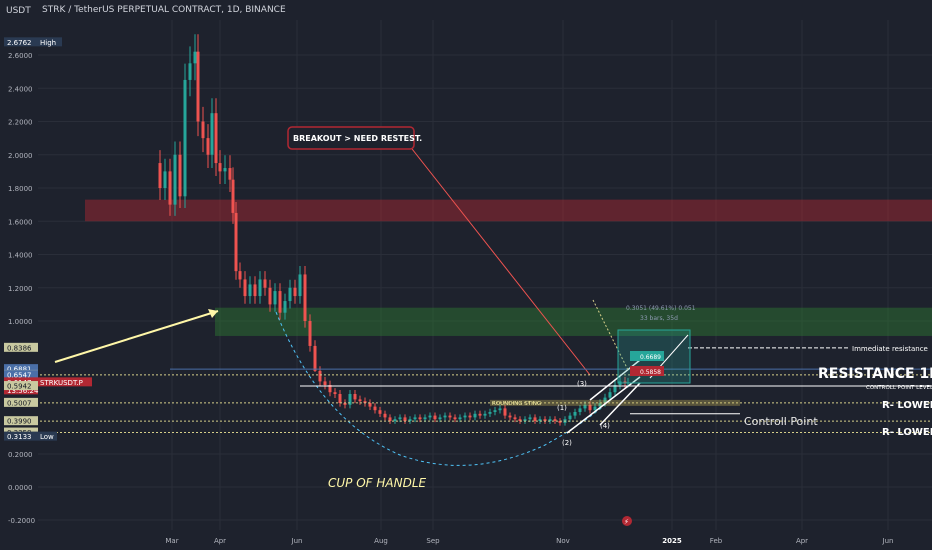  I want to click on entry-box, so click(647, 371).